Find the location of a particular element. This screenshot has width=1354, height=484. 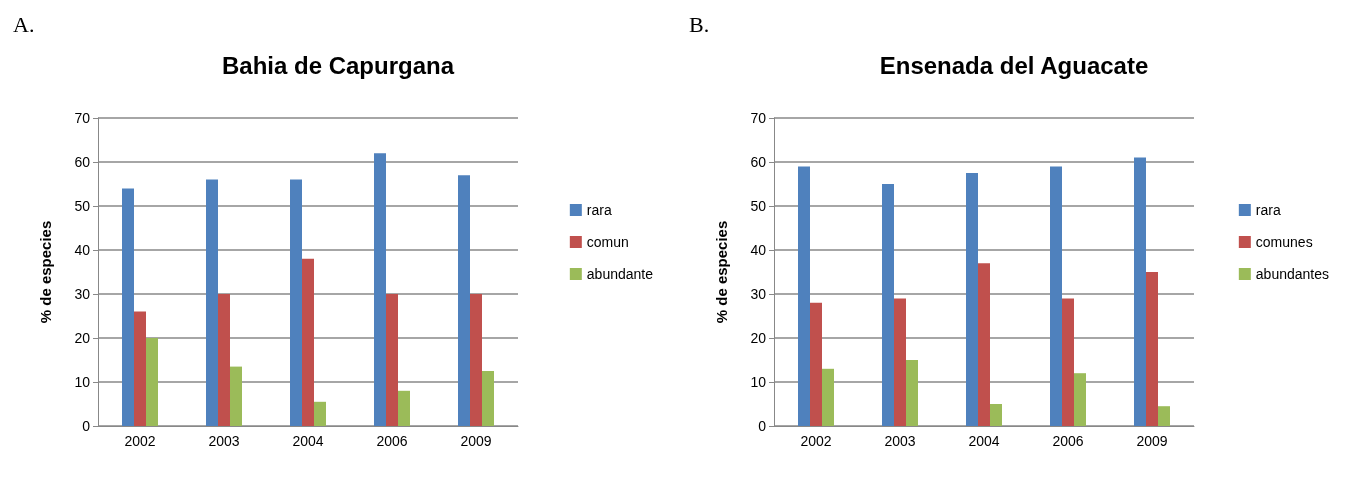

chart-title: Bahia de Capurgana is located at coordinates (338, 65).